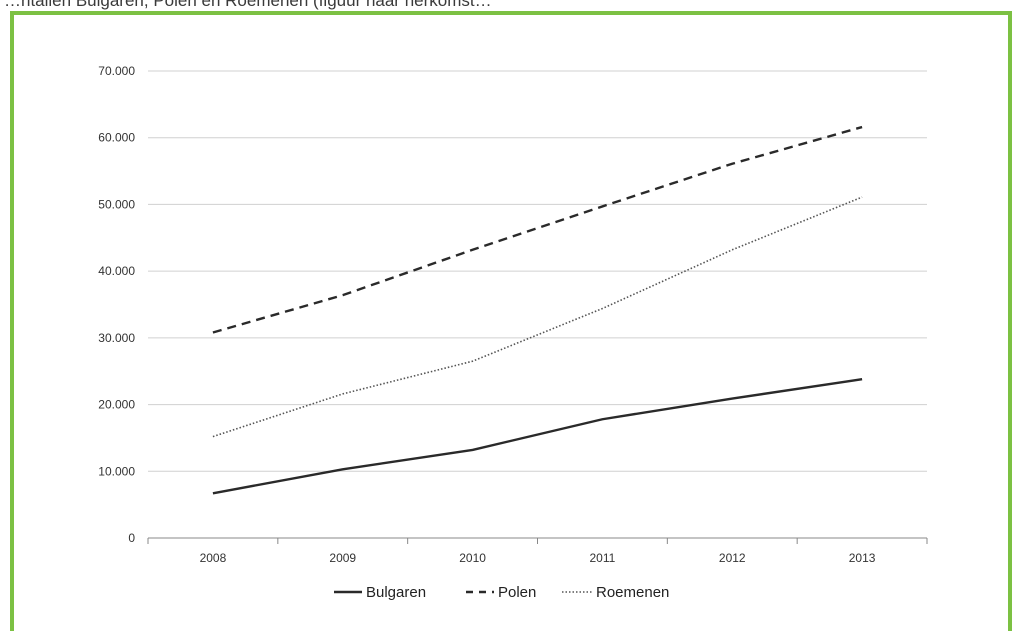 This screenshot has width=1017, height=631. Describe the element at coordinates (116, 405) in the screenshot. I see `y-tick-label: 20.000` at that location.